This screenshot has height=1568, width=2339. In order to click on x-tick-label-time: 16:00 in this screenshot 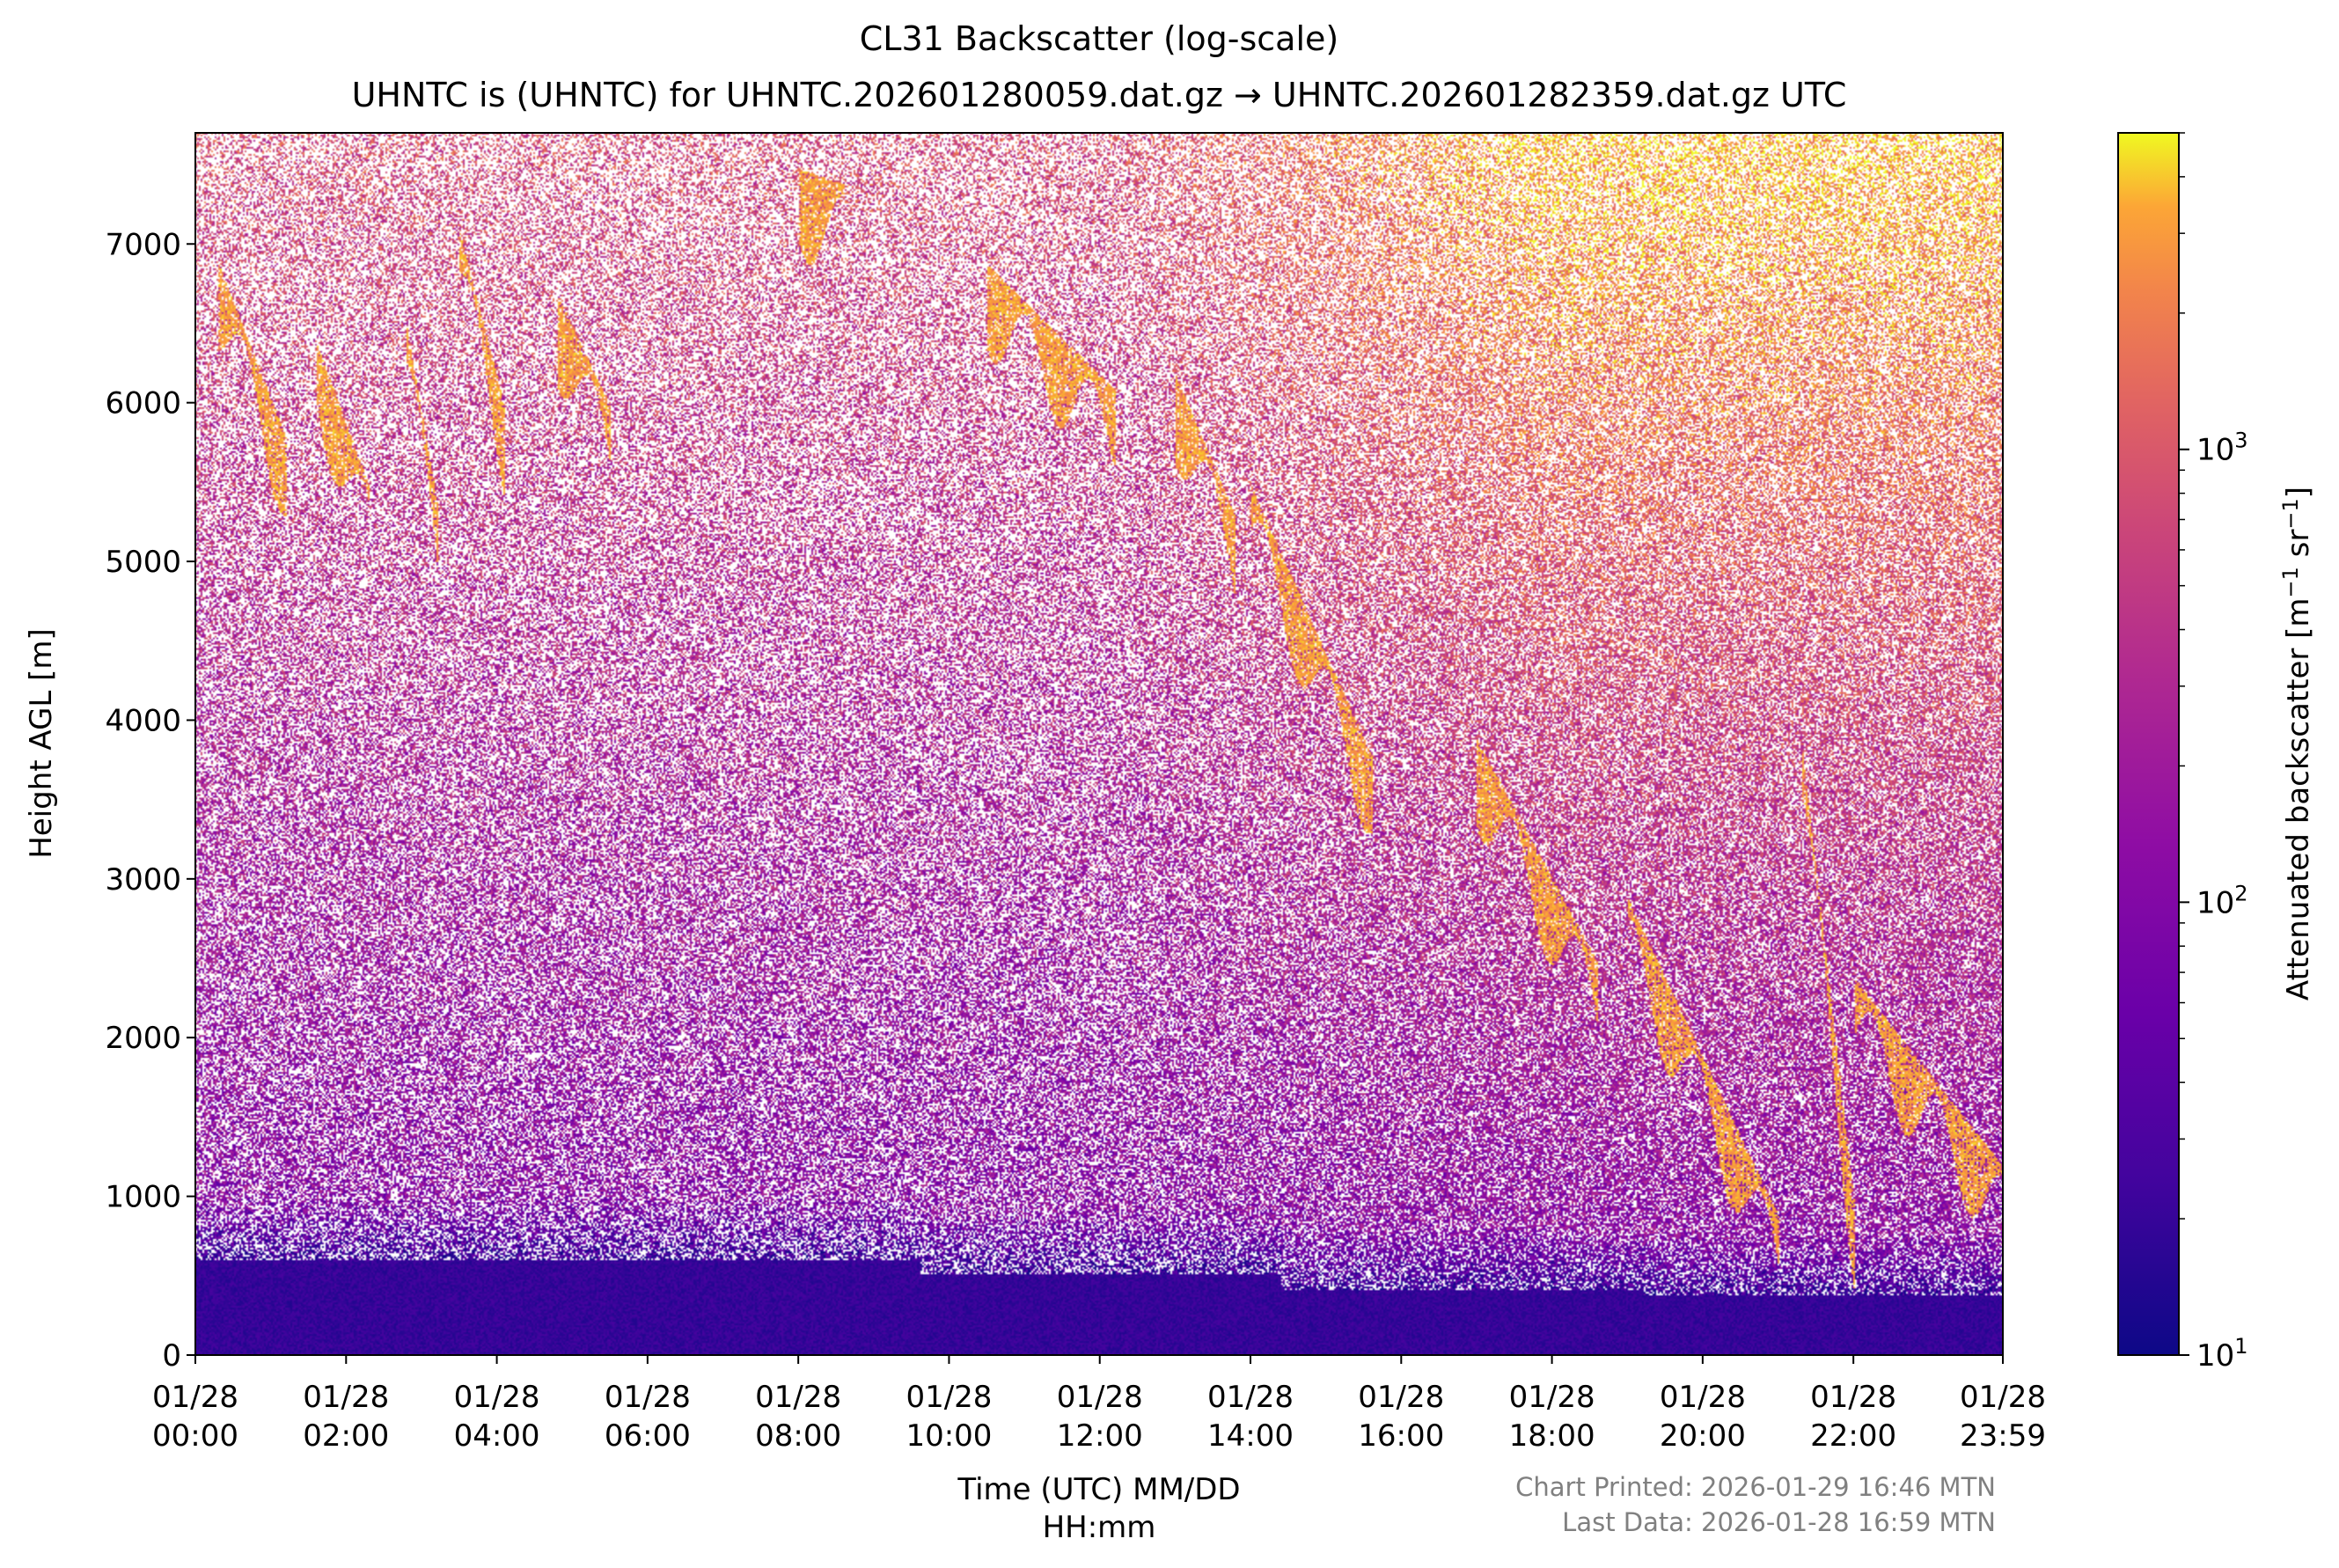, I will do `click(1401, 1436)`.